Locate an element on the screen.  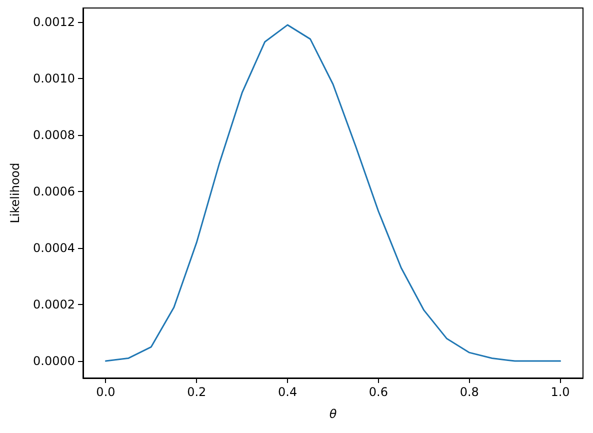
y-tick-label: 0.0010 is located at coordinates (54, 79).